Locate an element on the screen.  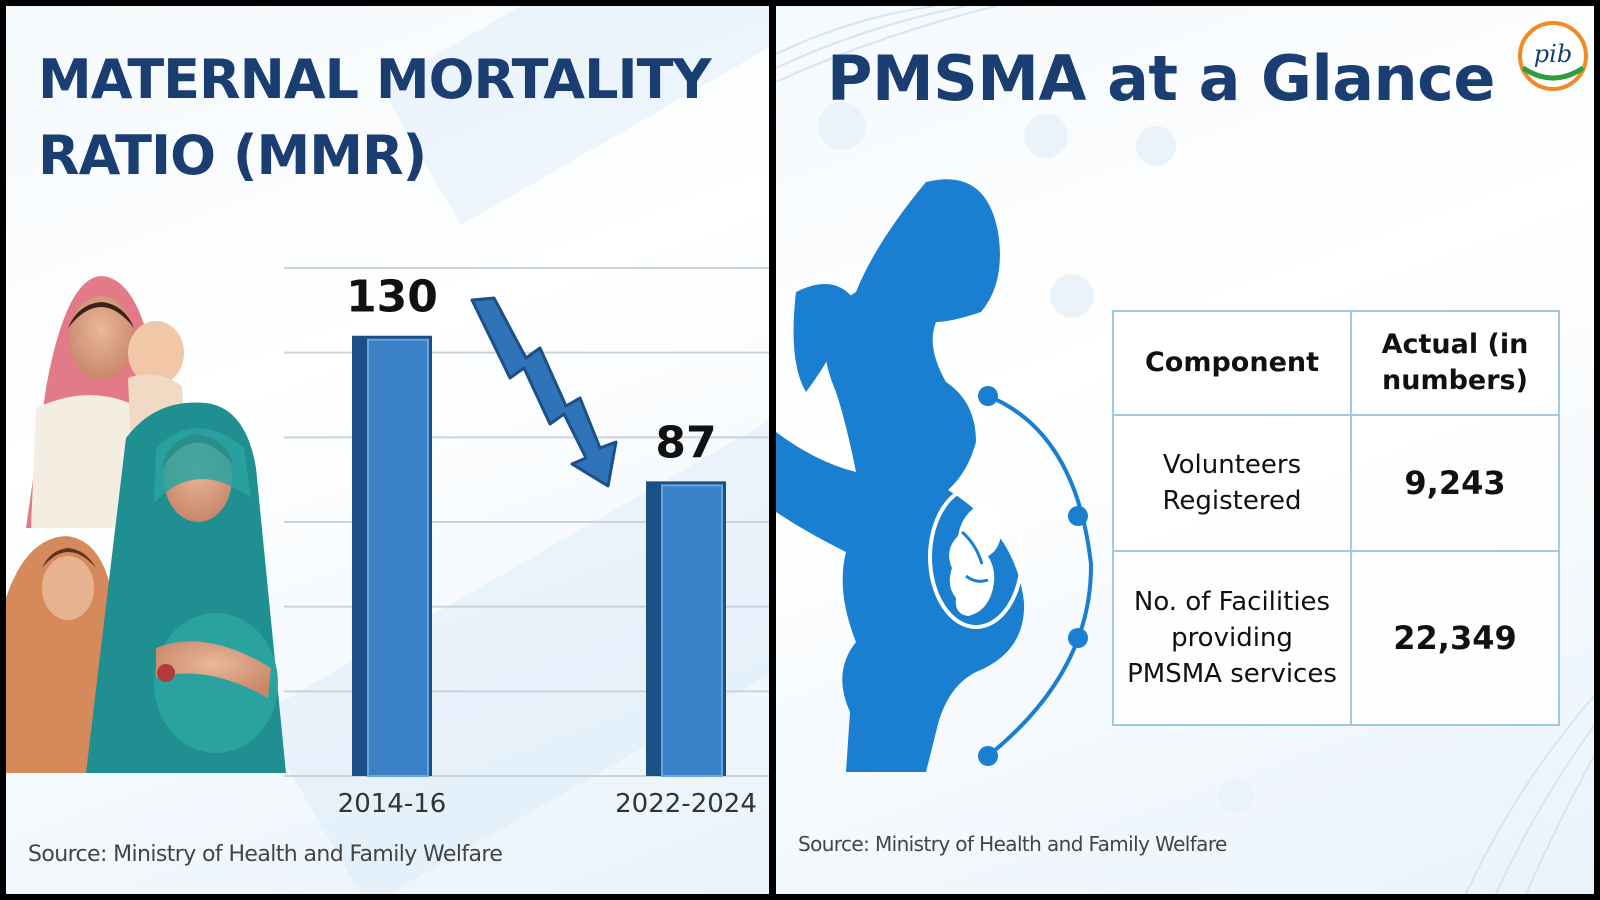
bar-2022-2024 is located at coordinates (686, 629).